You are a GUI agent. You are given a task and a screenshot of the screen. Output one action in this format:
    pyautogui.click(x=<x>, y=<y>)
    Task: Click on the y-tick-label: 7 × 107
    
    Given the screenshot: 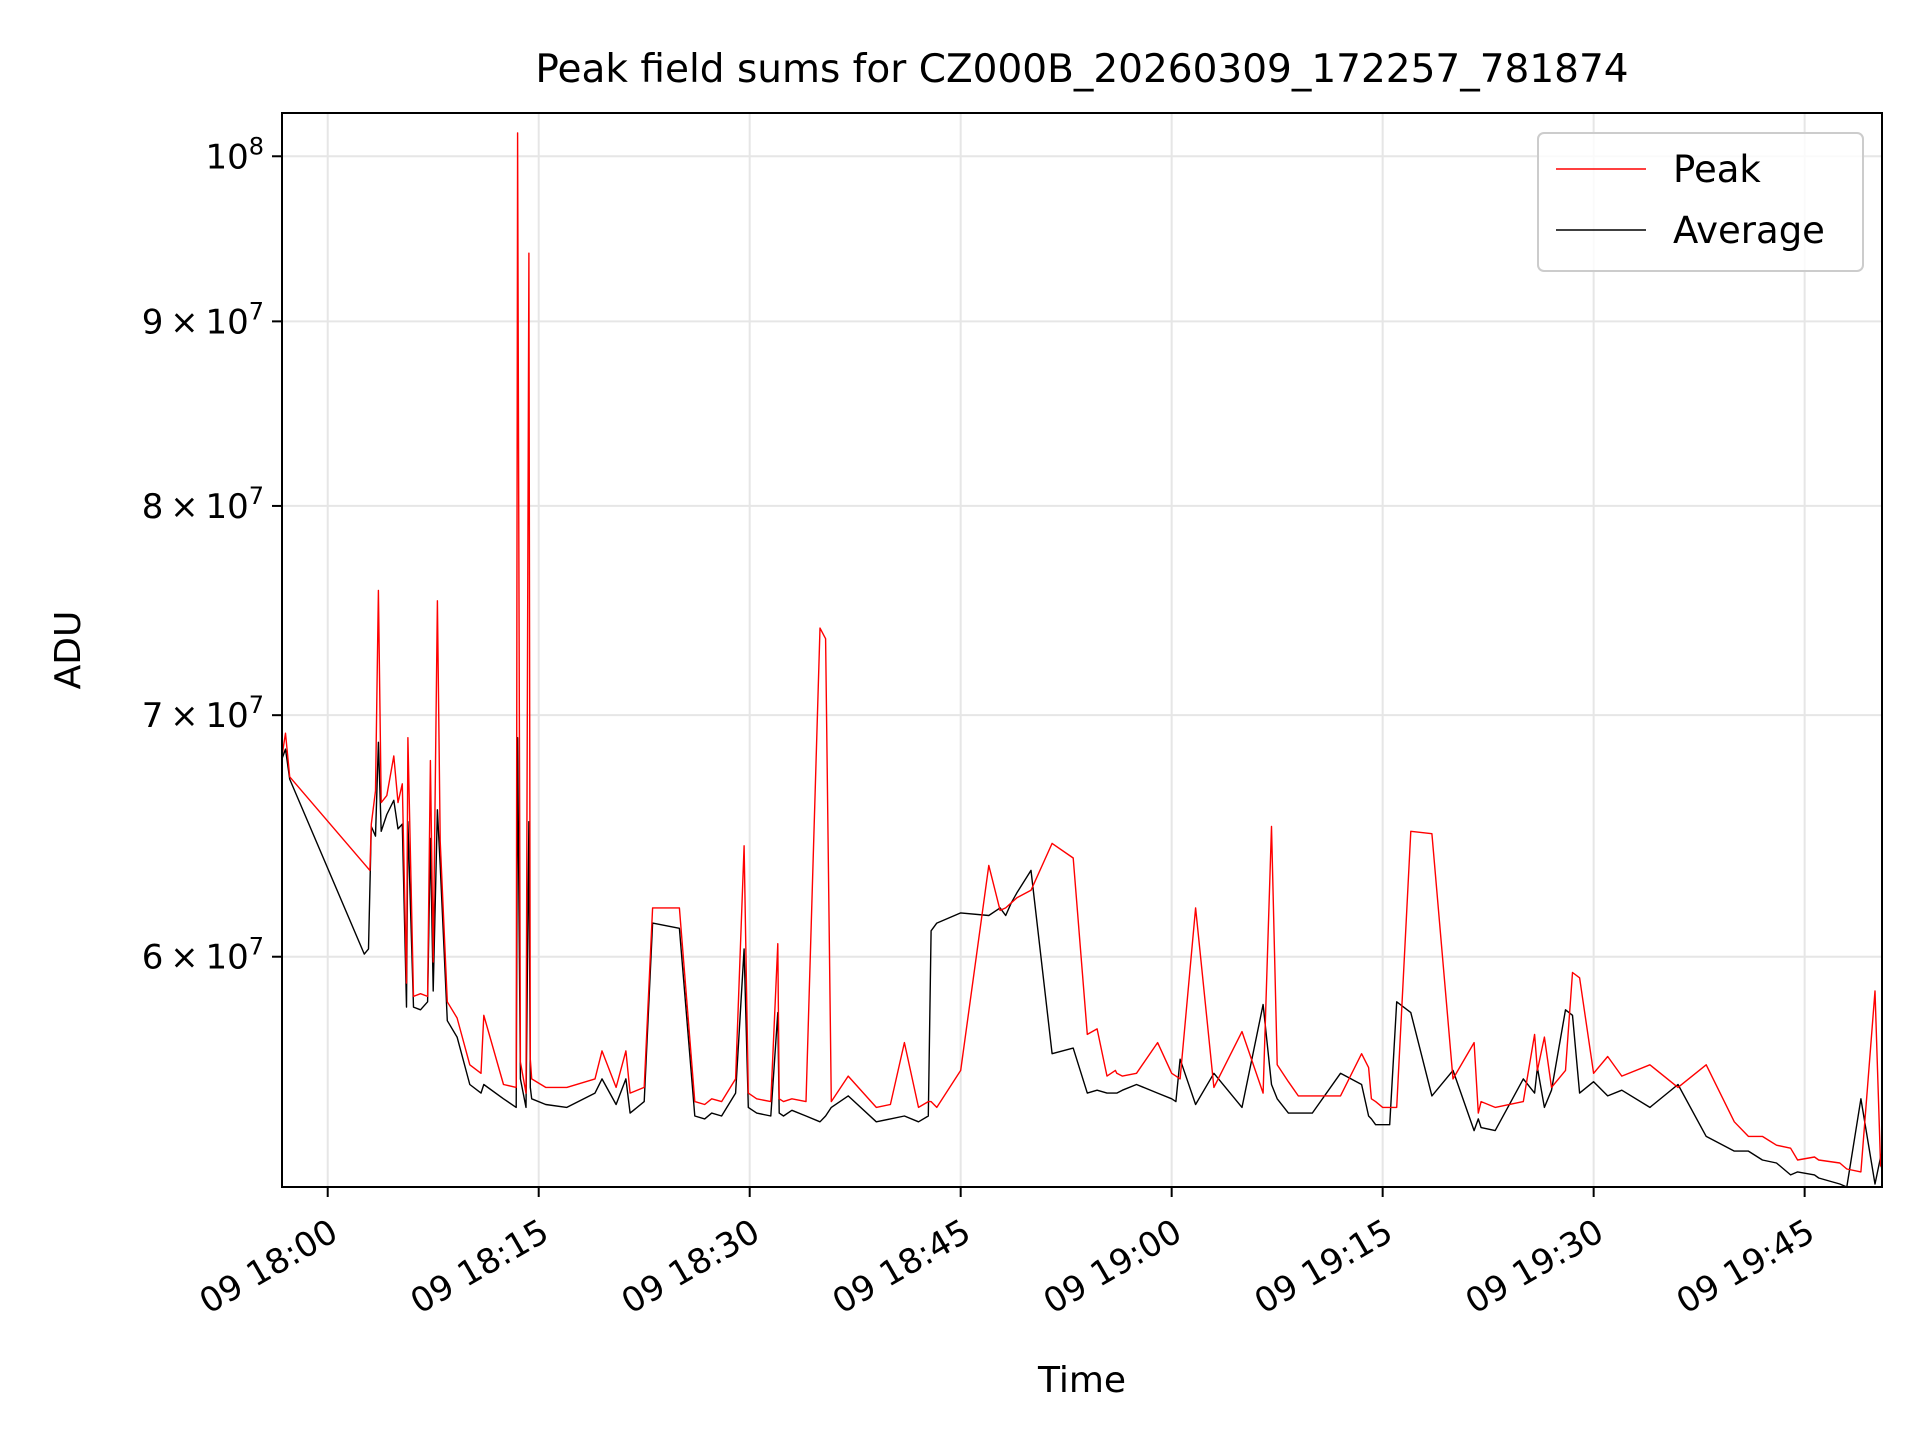 What is the action you would take?
    pyautogui.click(x=203, y=713)
    